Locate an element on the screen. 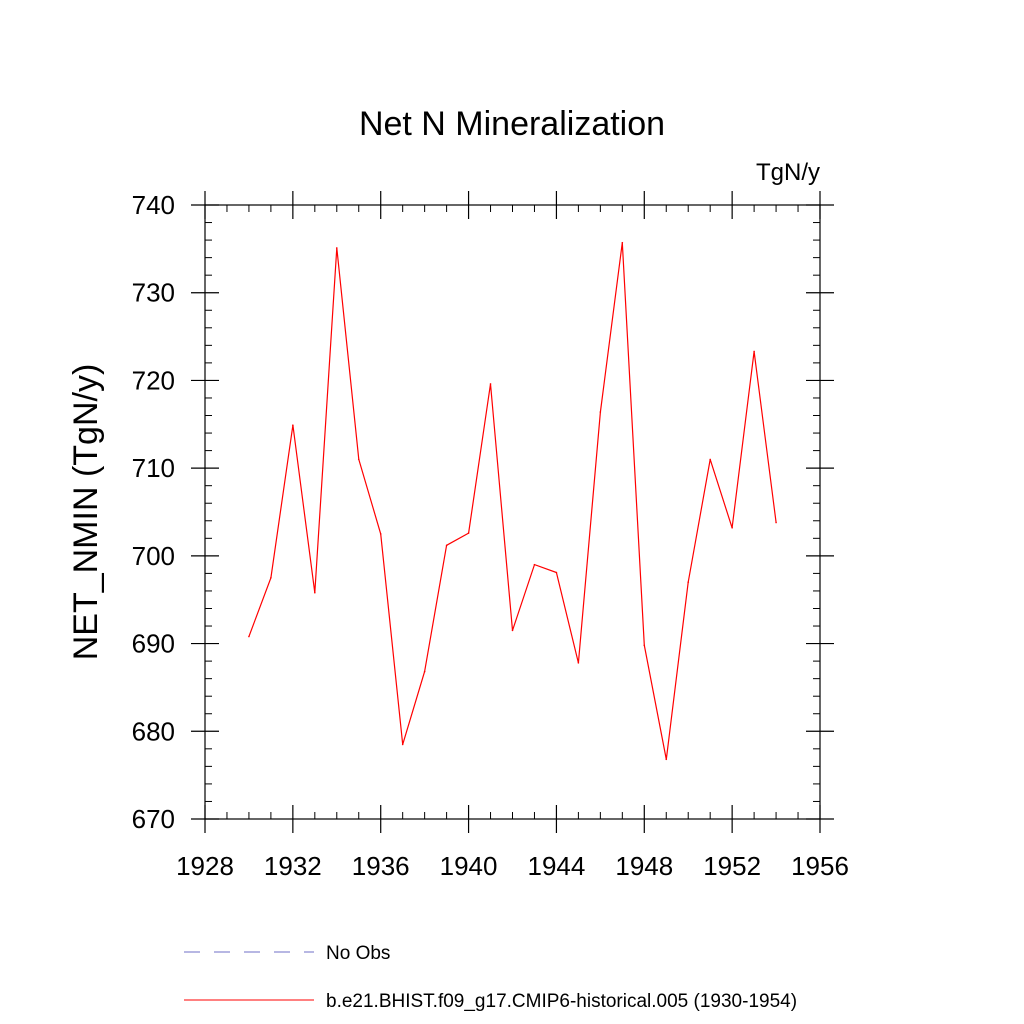 Image resolution: width=1024 pixels, height=1024 pixels. x-tick-label: 1944 is located at coordinates (557, 866).